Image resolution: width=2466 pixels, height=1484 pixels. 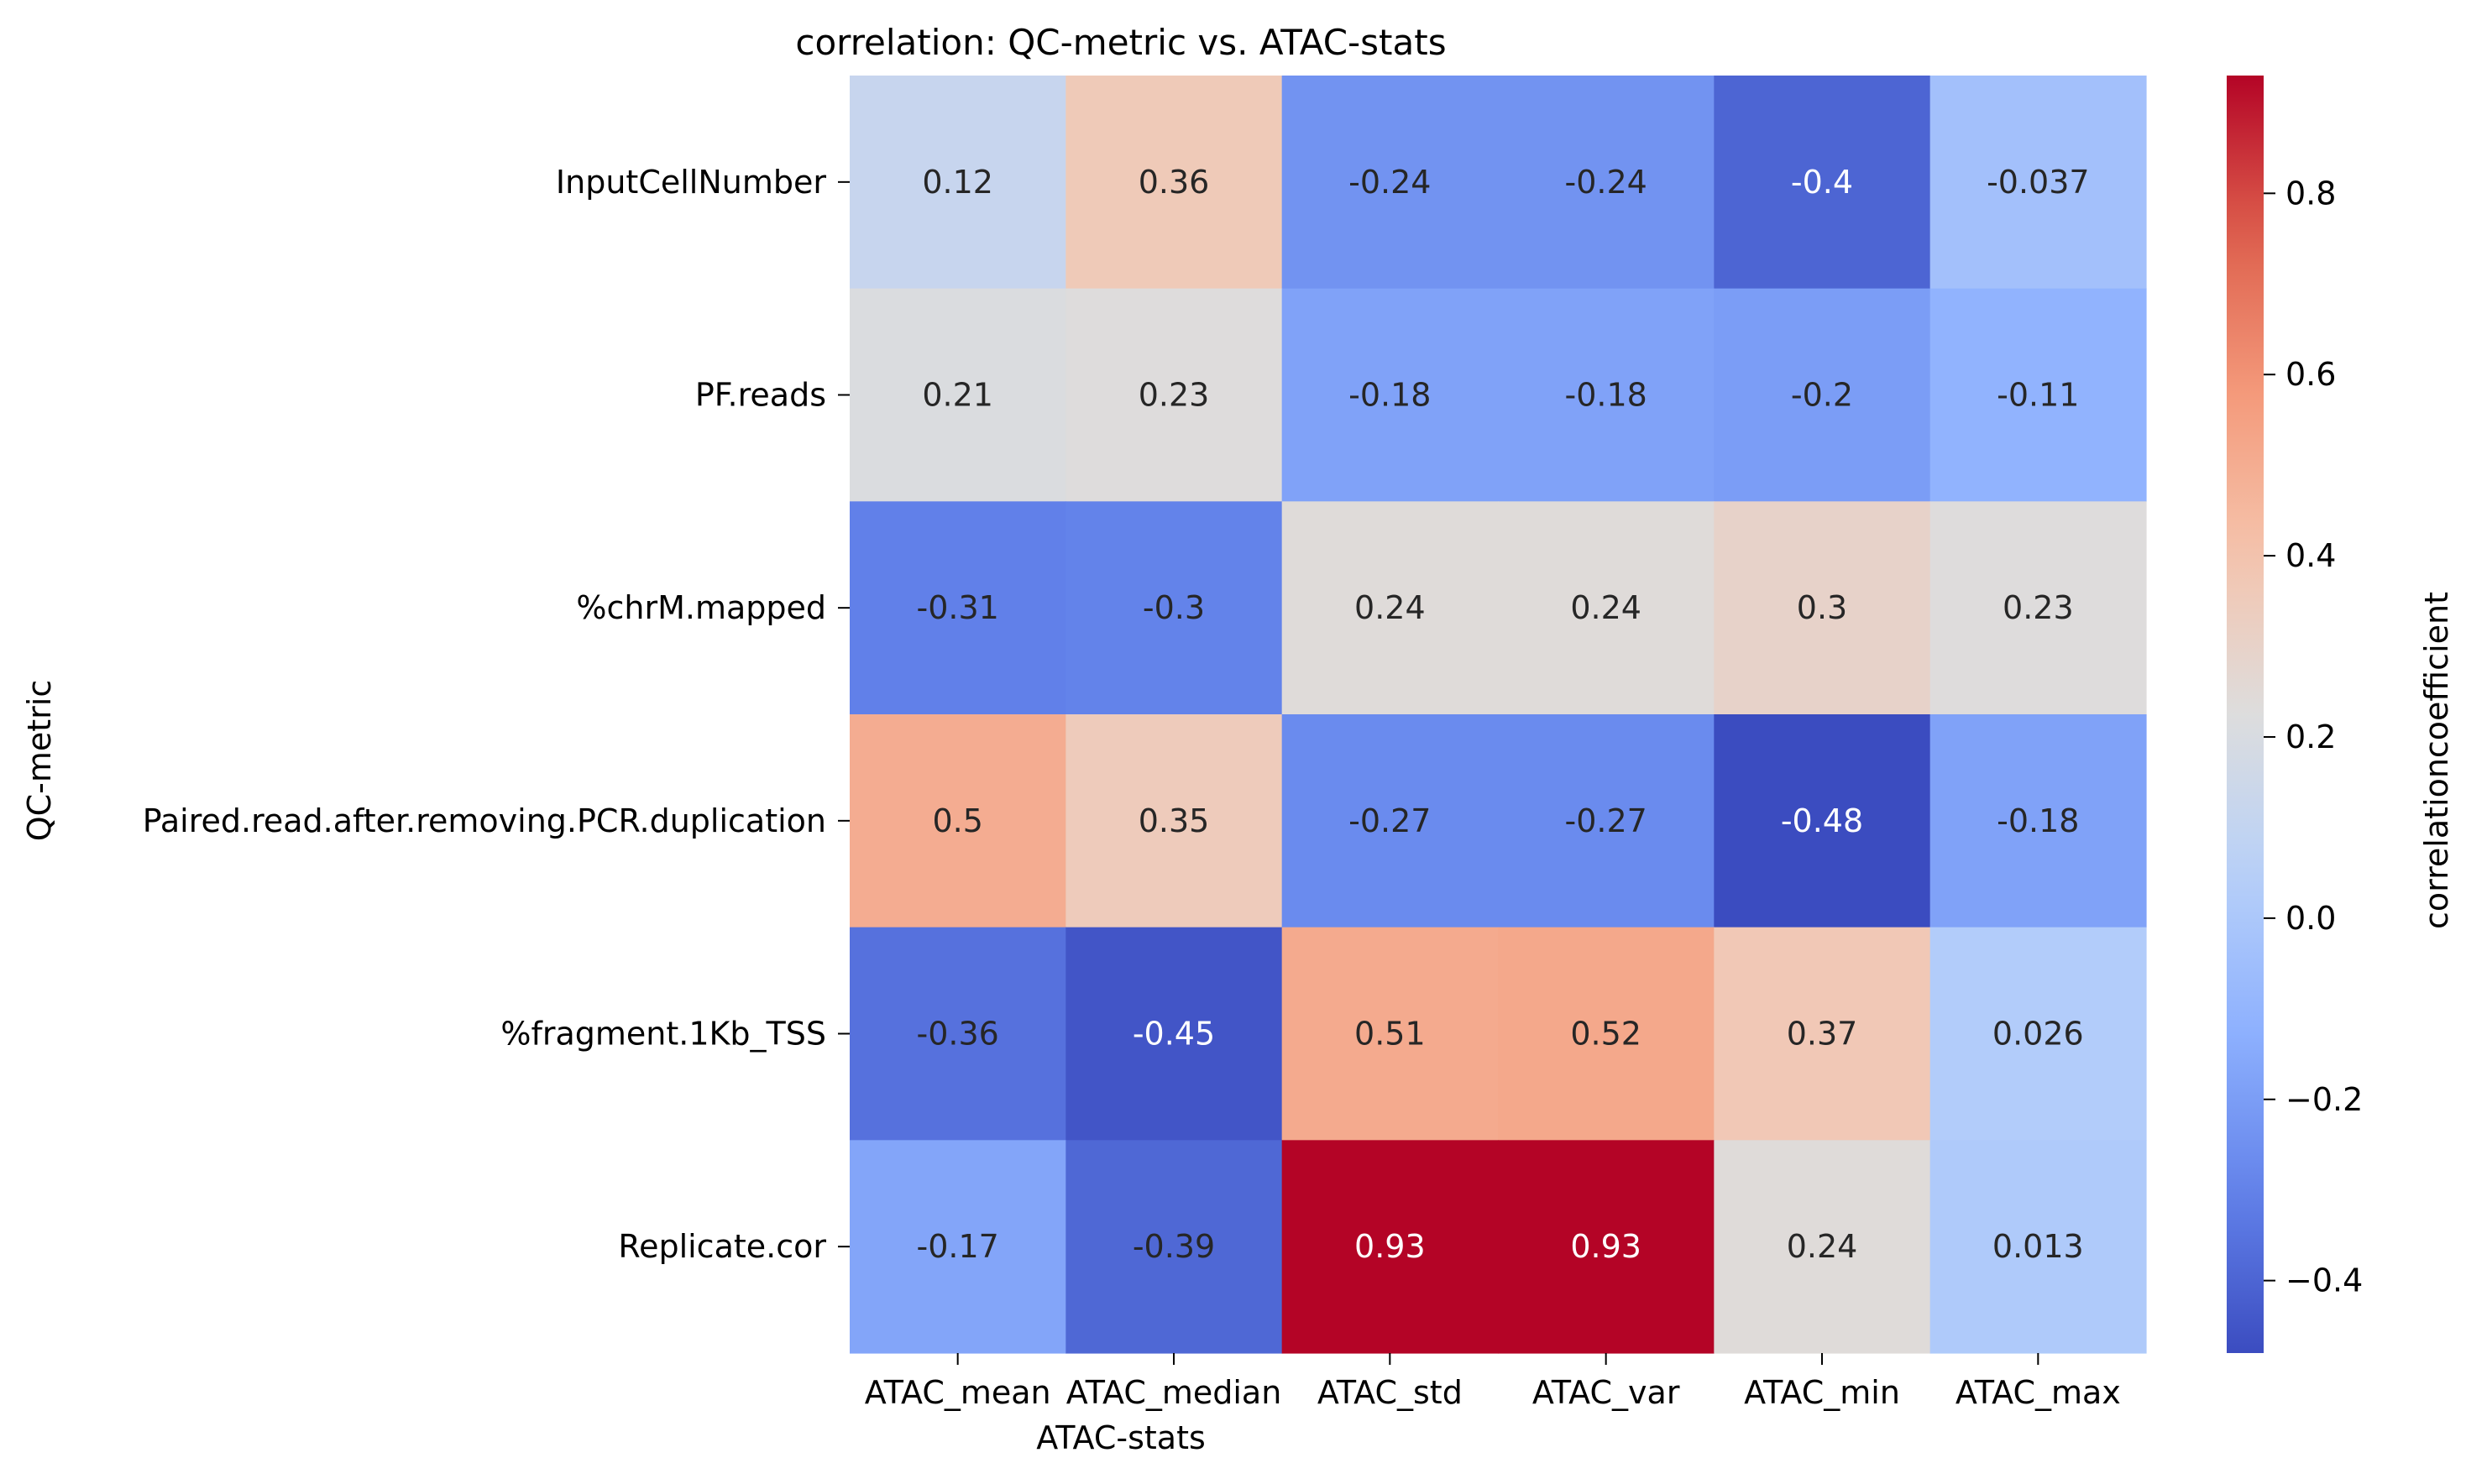 I want to click on chart-title: correlation: QC-metric vs. ATAC-stats, so click(x=1120, y=42).